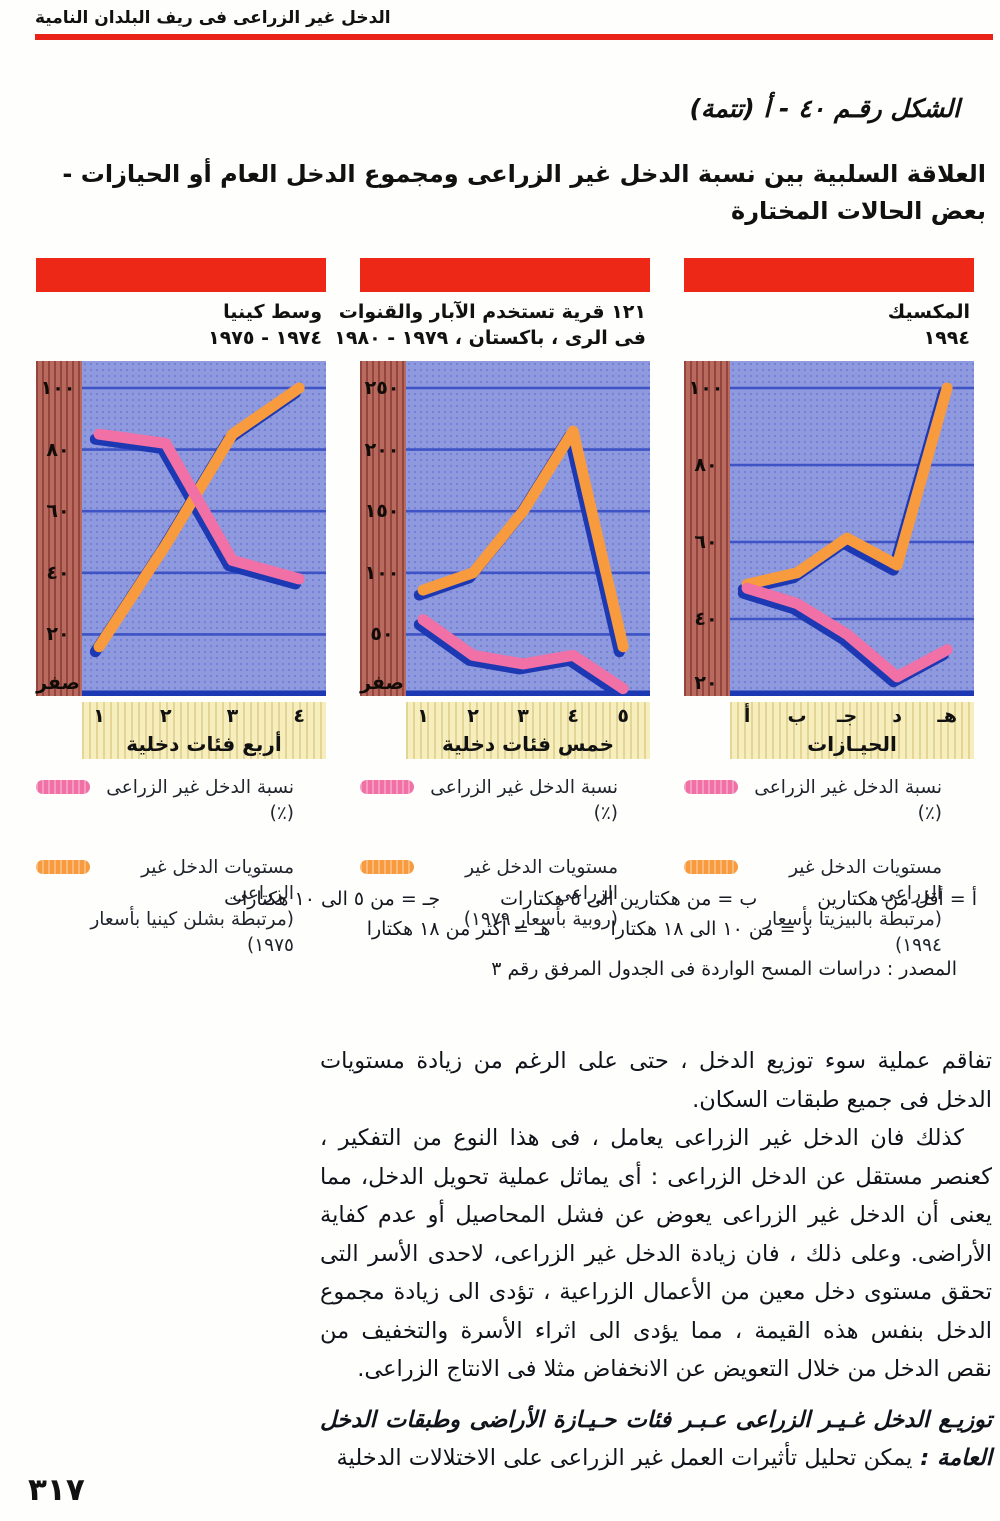 Image resolution: width=1000 pixels, height=1521 pixels. What do you see at coordinates (528, 744) in the screenshot?
I see `x-axis-title: خمس فئات دخلية` at bounding box center [528, 744].